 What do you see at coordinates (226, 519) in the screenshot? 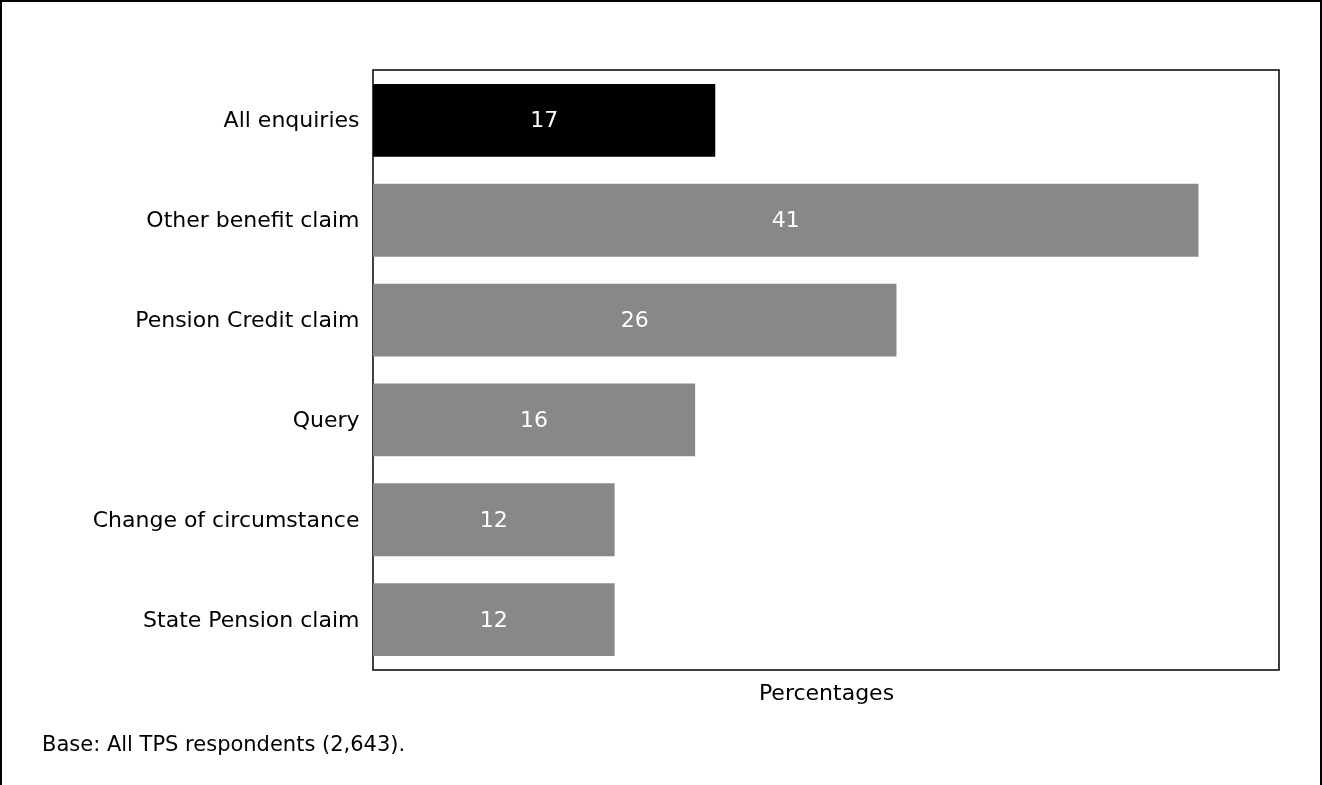
I see `y-tick-label: Change of circumstance` at bounding box center [226, 519].